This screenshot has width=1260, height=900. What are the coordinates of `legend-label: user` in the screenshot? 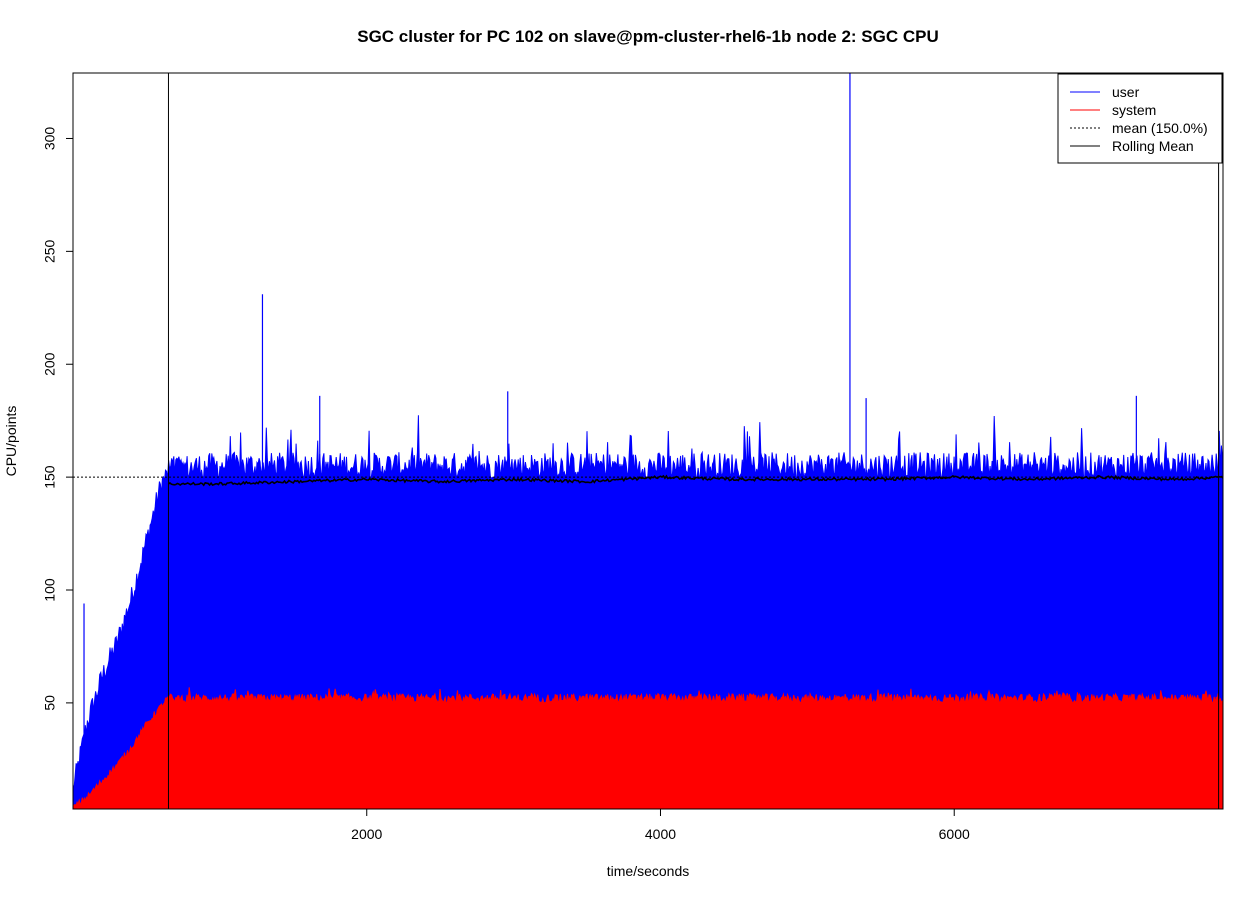 It's located at (1126, 92).